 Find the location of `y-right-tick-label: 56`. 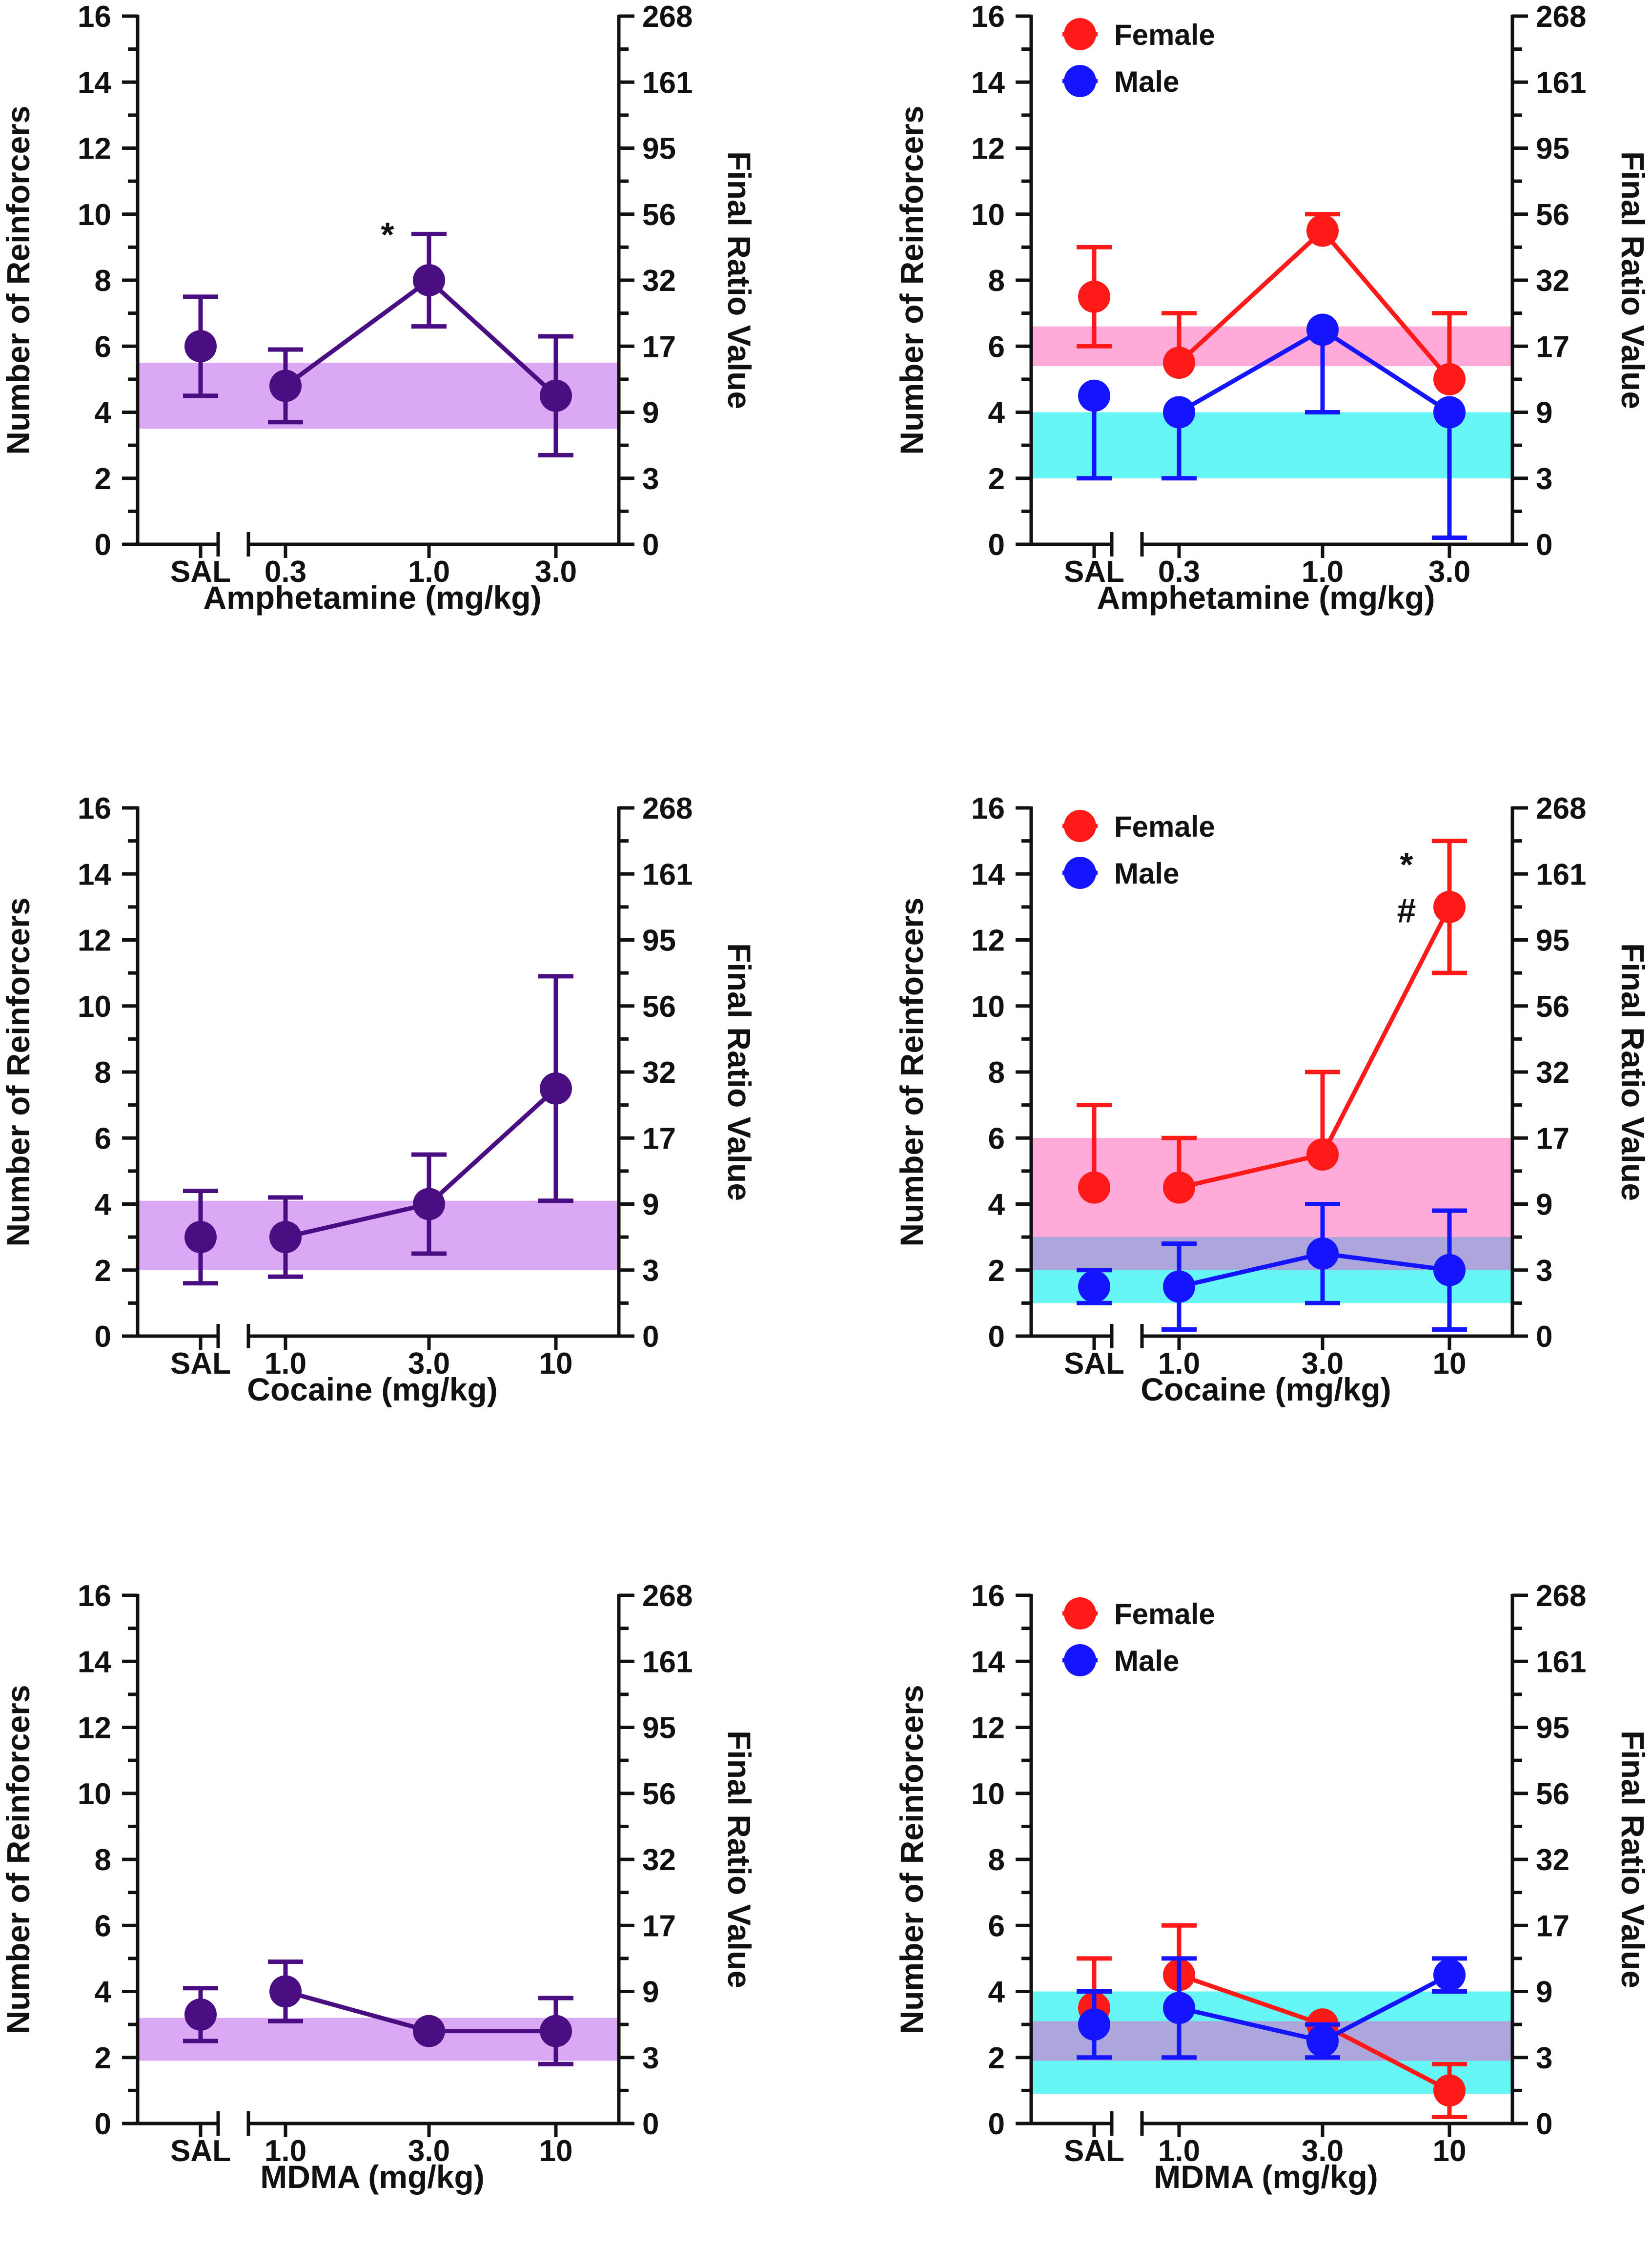

y-right-tick-label: 56 is located at coordinates (1552, 215).